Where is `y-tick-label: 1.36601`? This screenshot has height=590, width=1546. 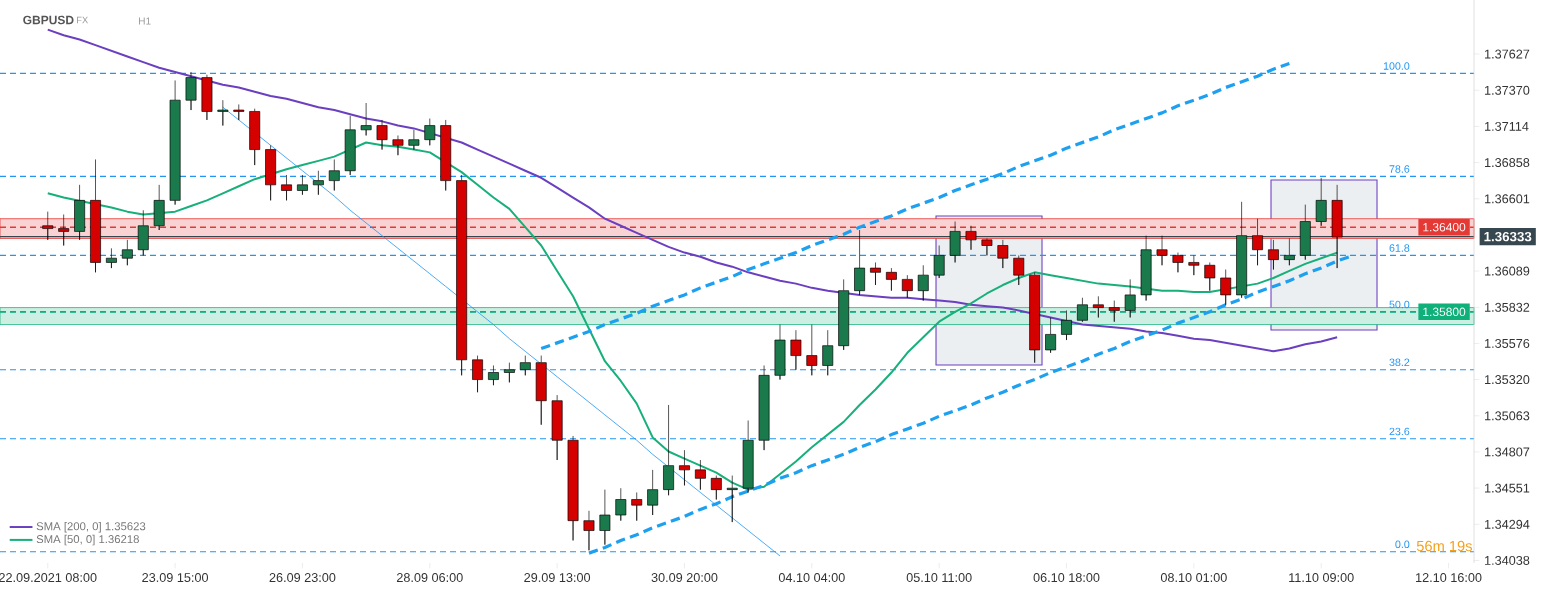 y-tick-label: 1.36601 is located at coordinates (1507, 199).